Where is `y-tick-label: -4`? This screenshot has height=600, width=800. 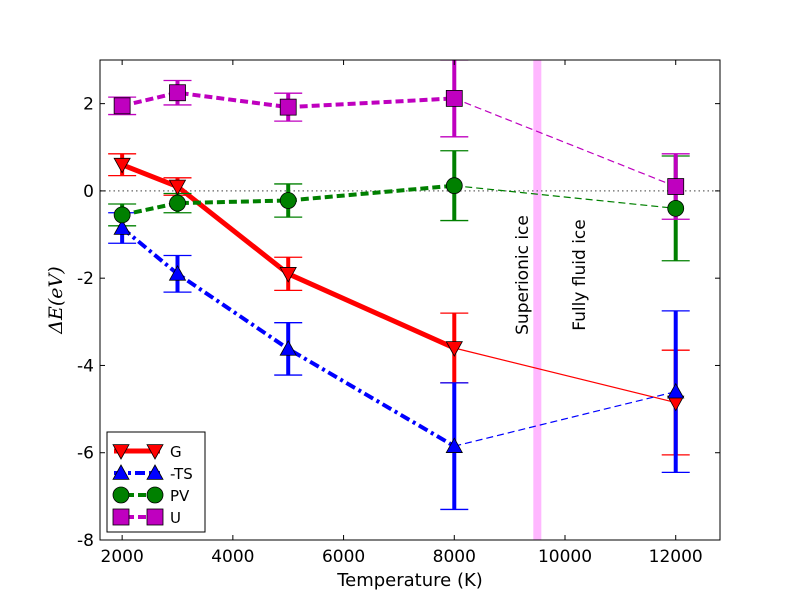
y-tick-label: -4 is located at coordinates (85, 366).